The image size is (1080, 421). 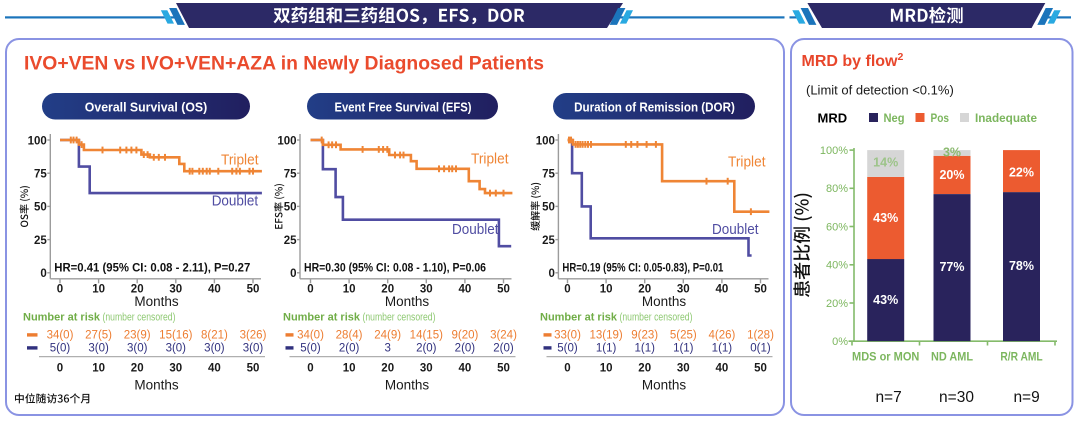 What do you see at coordinates (951, 267) in the screenshot?
I see `svg-text: 77%` at bounding box center [951, 267].